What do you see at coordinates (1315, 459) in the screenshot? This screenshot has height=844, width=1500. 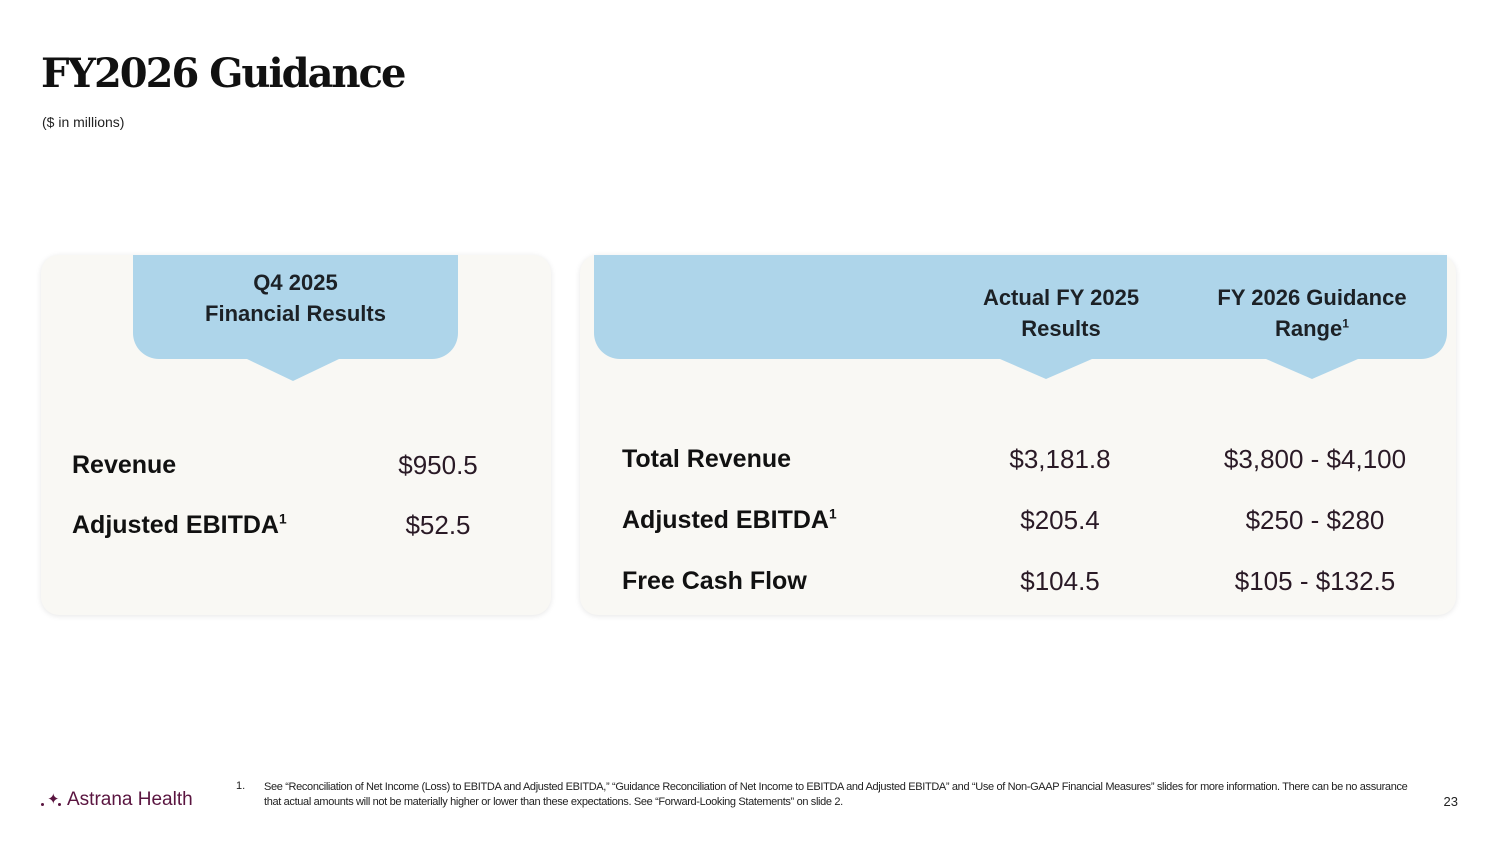 I see `guidance-value: $3,800 - $4,100` at bounding box center [1315, 459].